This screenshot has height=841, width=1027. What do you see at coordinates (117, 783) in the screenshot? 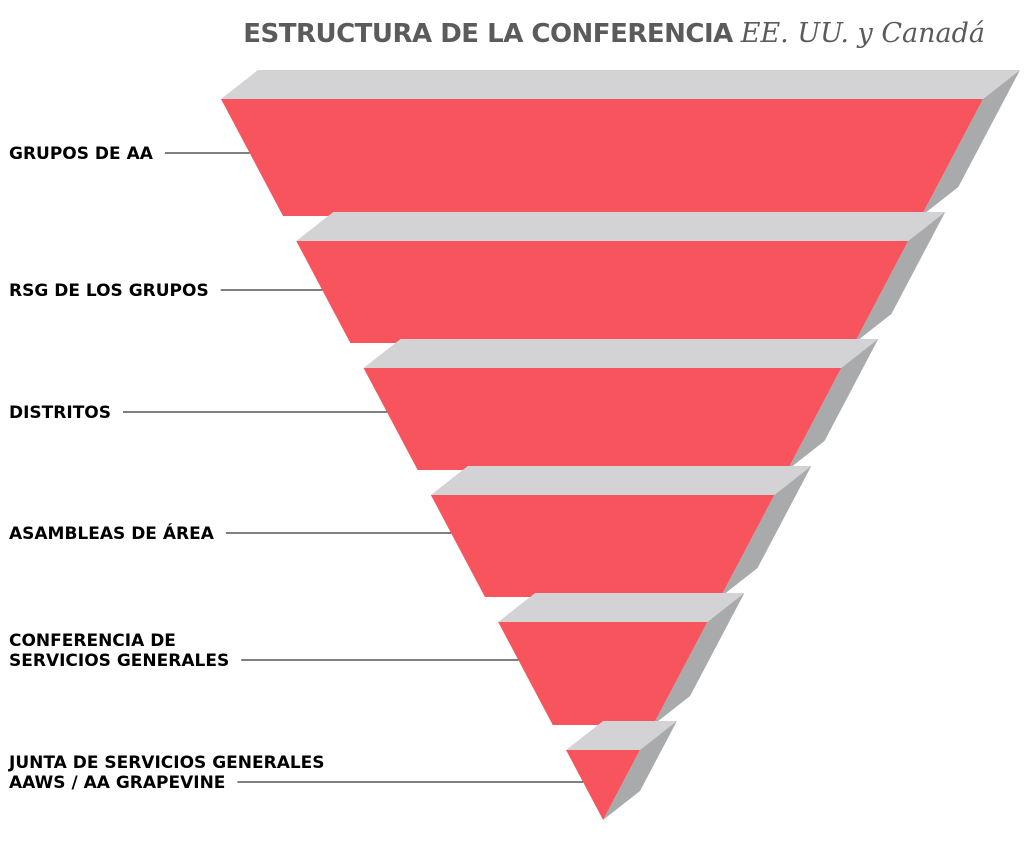
I see `label-line: AAWS / AA GRAPEVINE` at bounding box center [117, 783].